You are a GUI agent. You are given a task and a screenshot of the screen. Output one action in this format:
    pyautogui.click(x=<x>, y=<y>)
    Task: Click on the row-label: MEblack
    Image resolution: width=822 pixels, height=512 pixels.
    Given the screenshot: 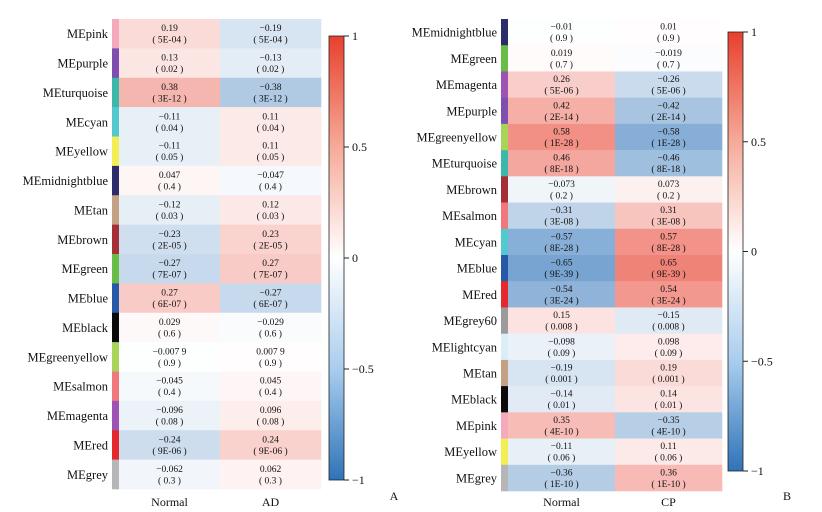 What is the action you would take?
    pyautogui.click(x=474, y=400)
    